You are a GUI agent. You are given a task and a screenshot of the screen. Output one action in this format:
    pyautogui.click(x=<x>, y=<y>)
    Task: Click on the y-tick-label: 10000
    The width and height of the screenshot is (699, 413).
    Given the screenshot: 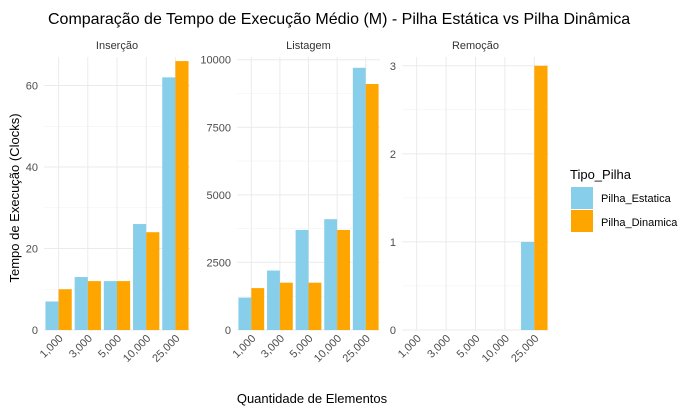 What is the action you would take?
    pyautogui.click(x=215, y=61)
    